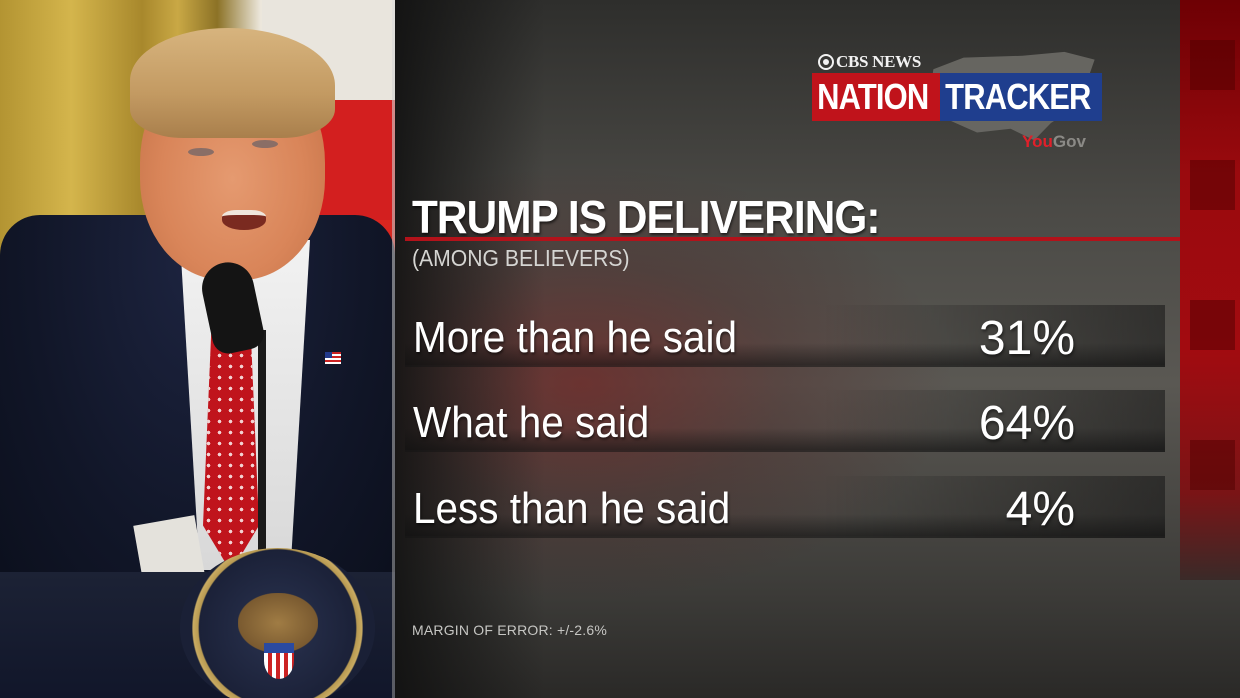 The width and height of the screenshot is (1240, 698). I want to click on margin-of-error: MARGIN OF ERROR: +/-2.6%, so click(509, 630).